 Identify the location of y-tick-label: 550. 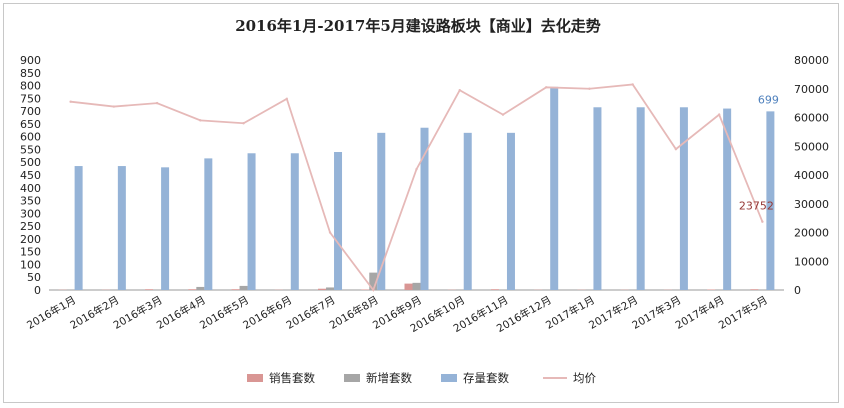
(30, 149).